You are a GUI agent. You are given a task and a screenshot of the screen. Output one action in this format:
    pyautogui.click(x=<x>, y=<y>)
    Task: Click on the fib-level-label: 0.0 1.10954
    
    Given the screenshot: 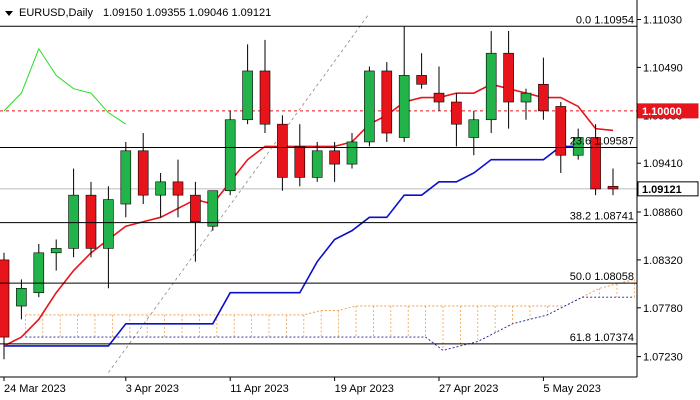 What is the action you would take?
    pyautogui.click(x=605, y=20)
    